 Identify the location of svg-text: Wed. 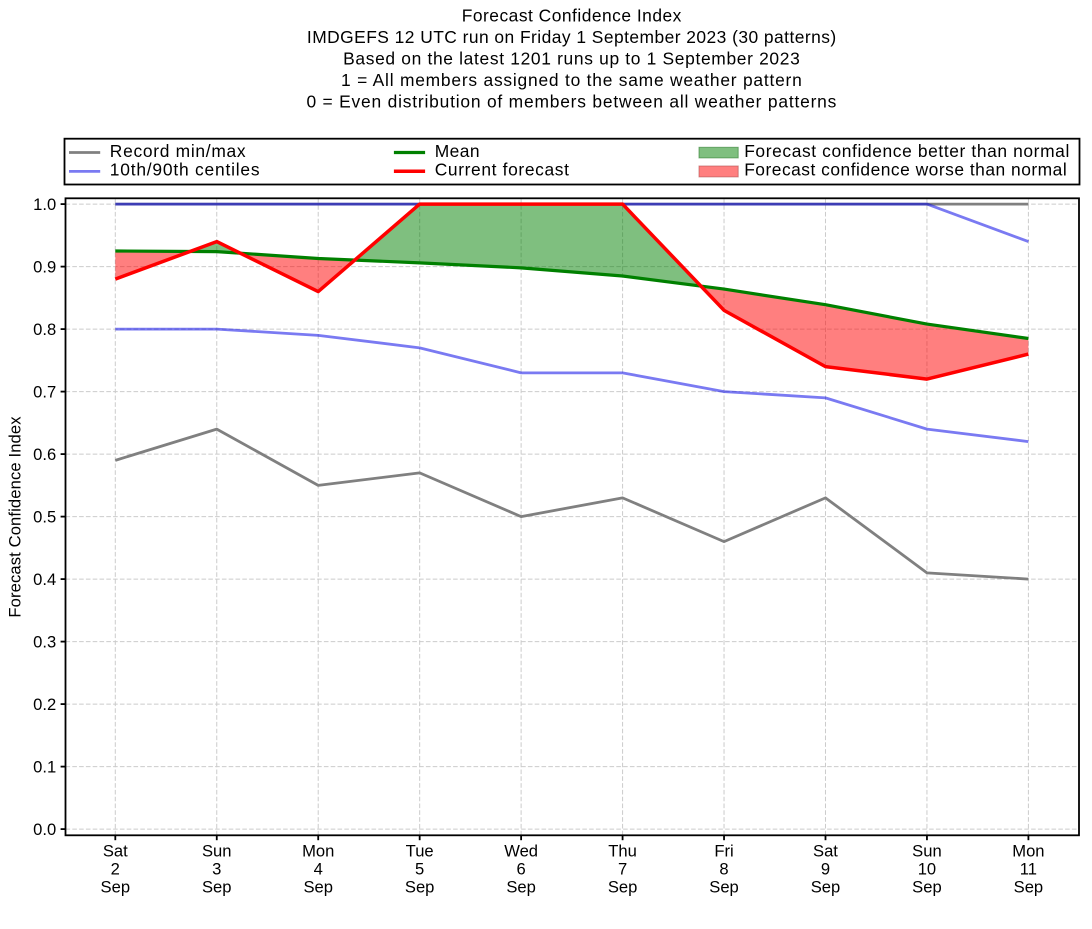
(521, 851).